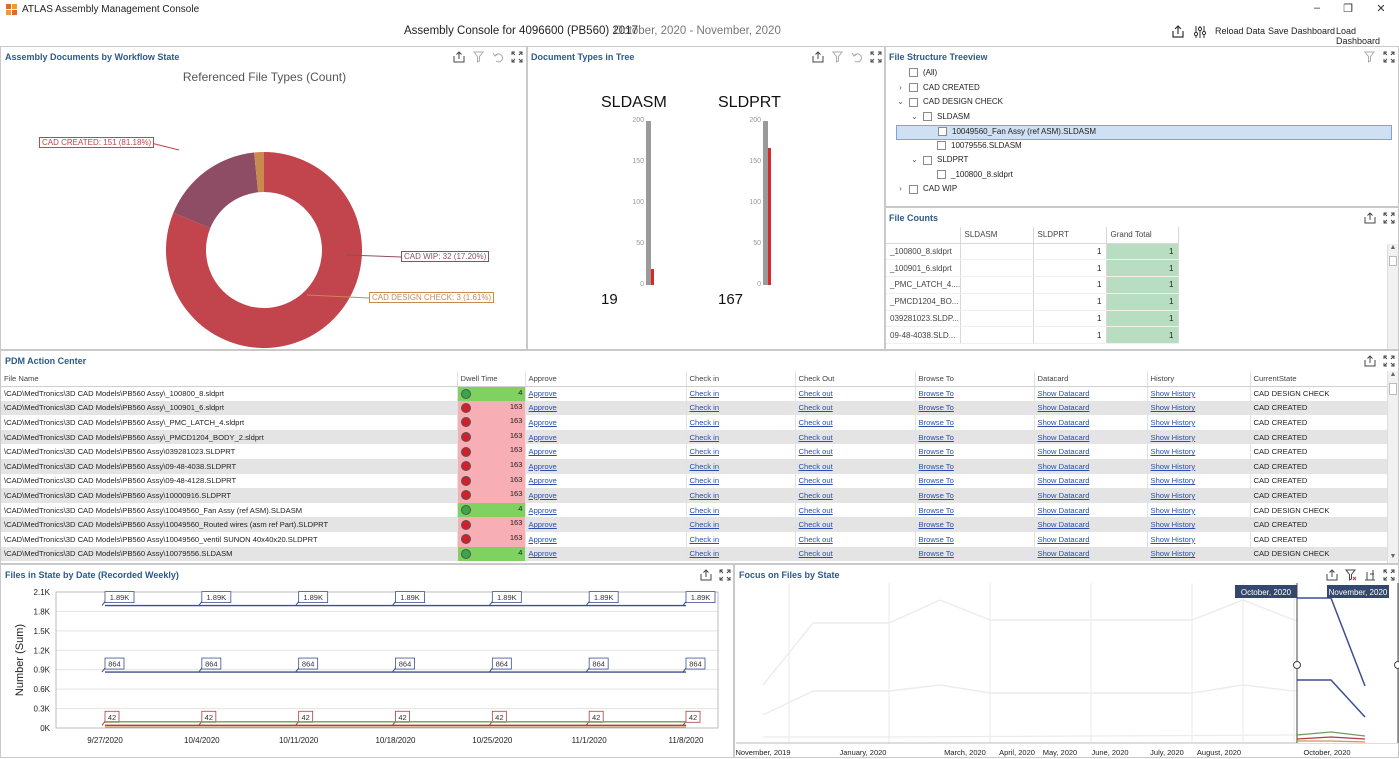  What do you see at coordinates (229, 378) in the screenshot?
I see `column-header: File Name` at bounding box center [229, 378].